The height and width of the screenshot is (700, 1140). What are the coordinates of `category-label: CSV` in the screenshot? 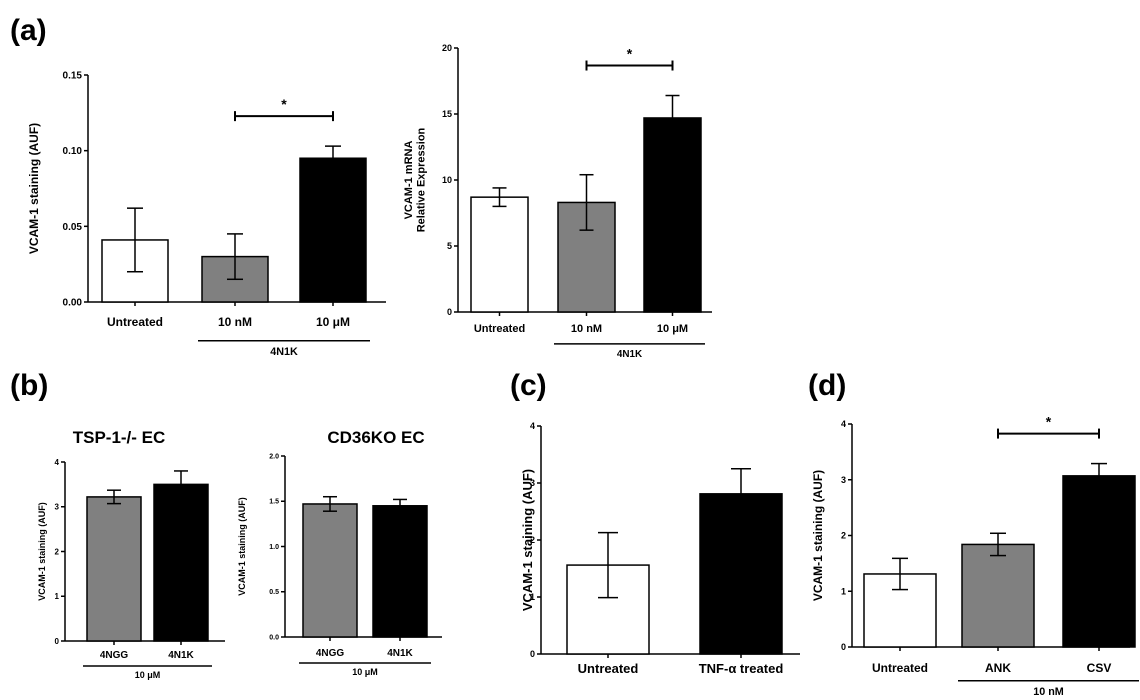 It's located at (1099, 668).